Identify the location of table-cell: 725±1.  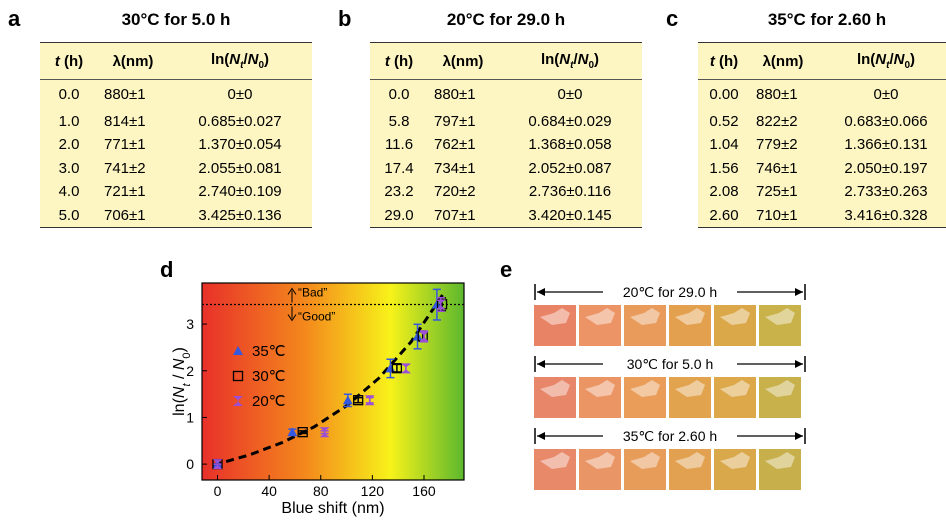
(777, 192).